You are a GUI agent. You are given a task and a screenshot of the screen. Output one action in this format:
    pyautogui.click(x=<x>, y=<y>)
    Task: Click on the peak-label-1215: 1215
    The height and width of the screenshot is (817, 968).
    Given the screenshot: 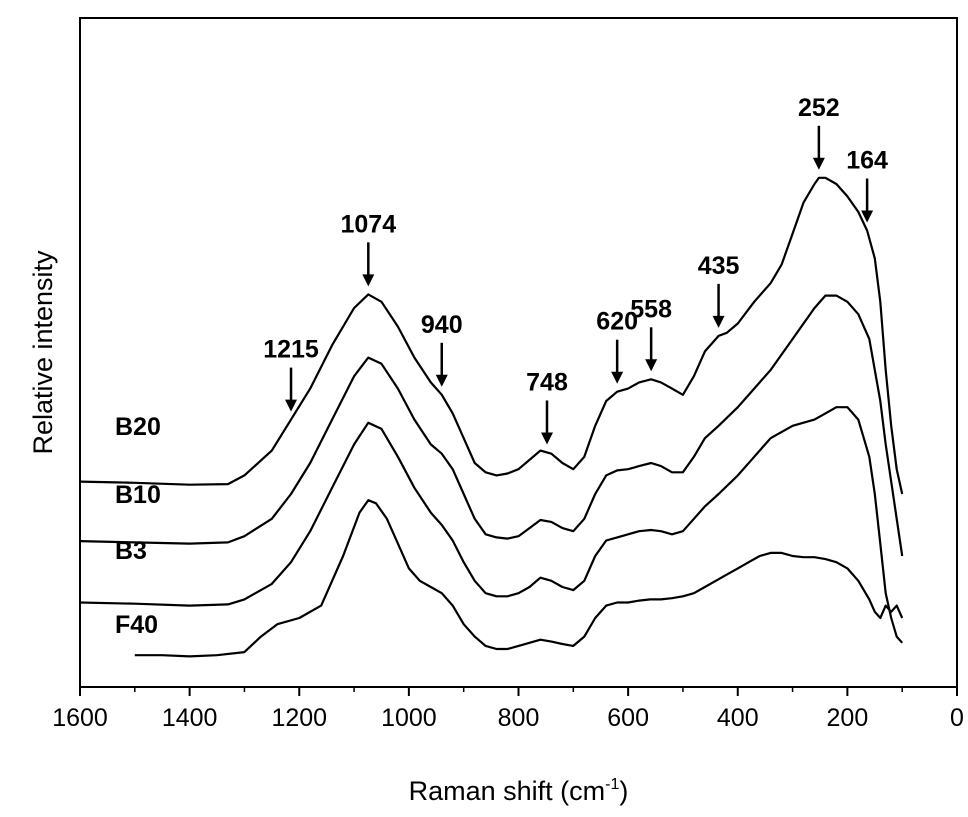 What is the action you would take?
    pyautogui.click(x=291, y=350)
    